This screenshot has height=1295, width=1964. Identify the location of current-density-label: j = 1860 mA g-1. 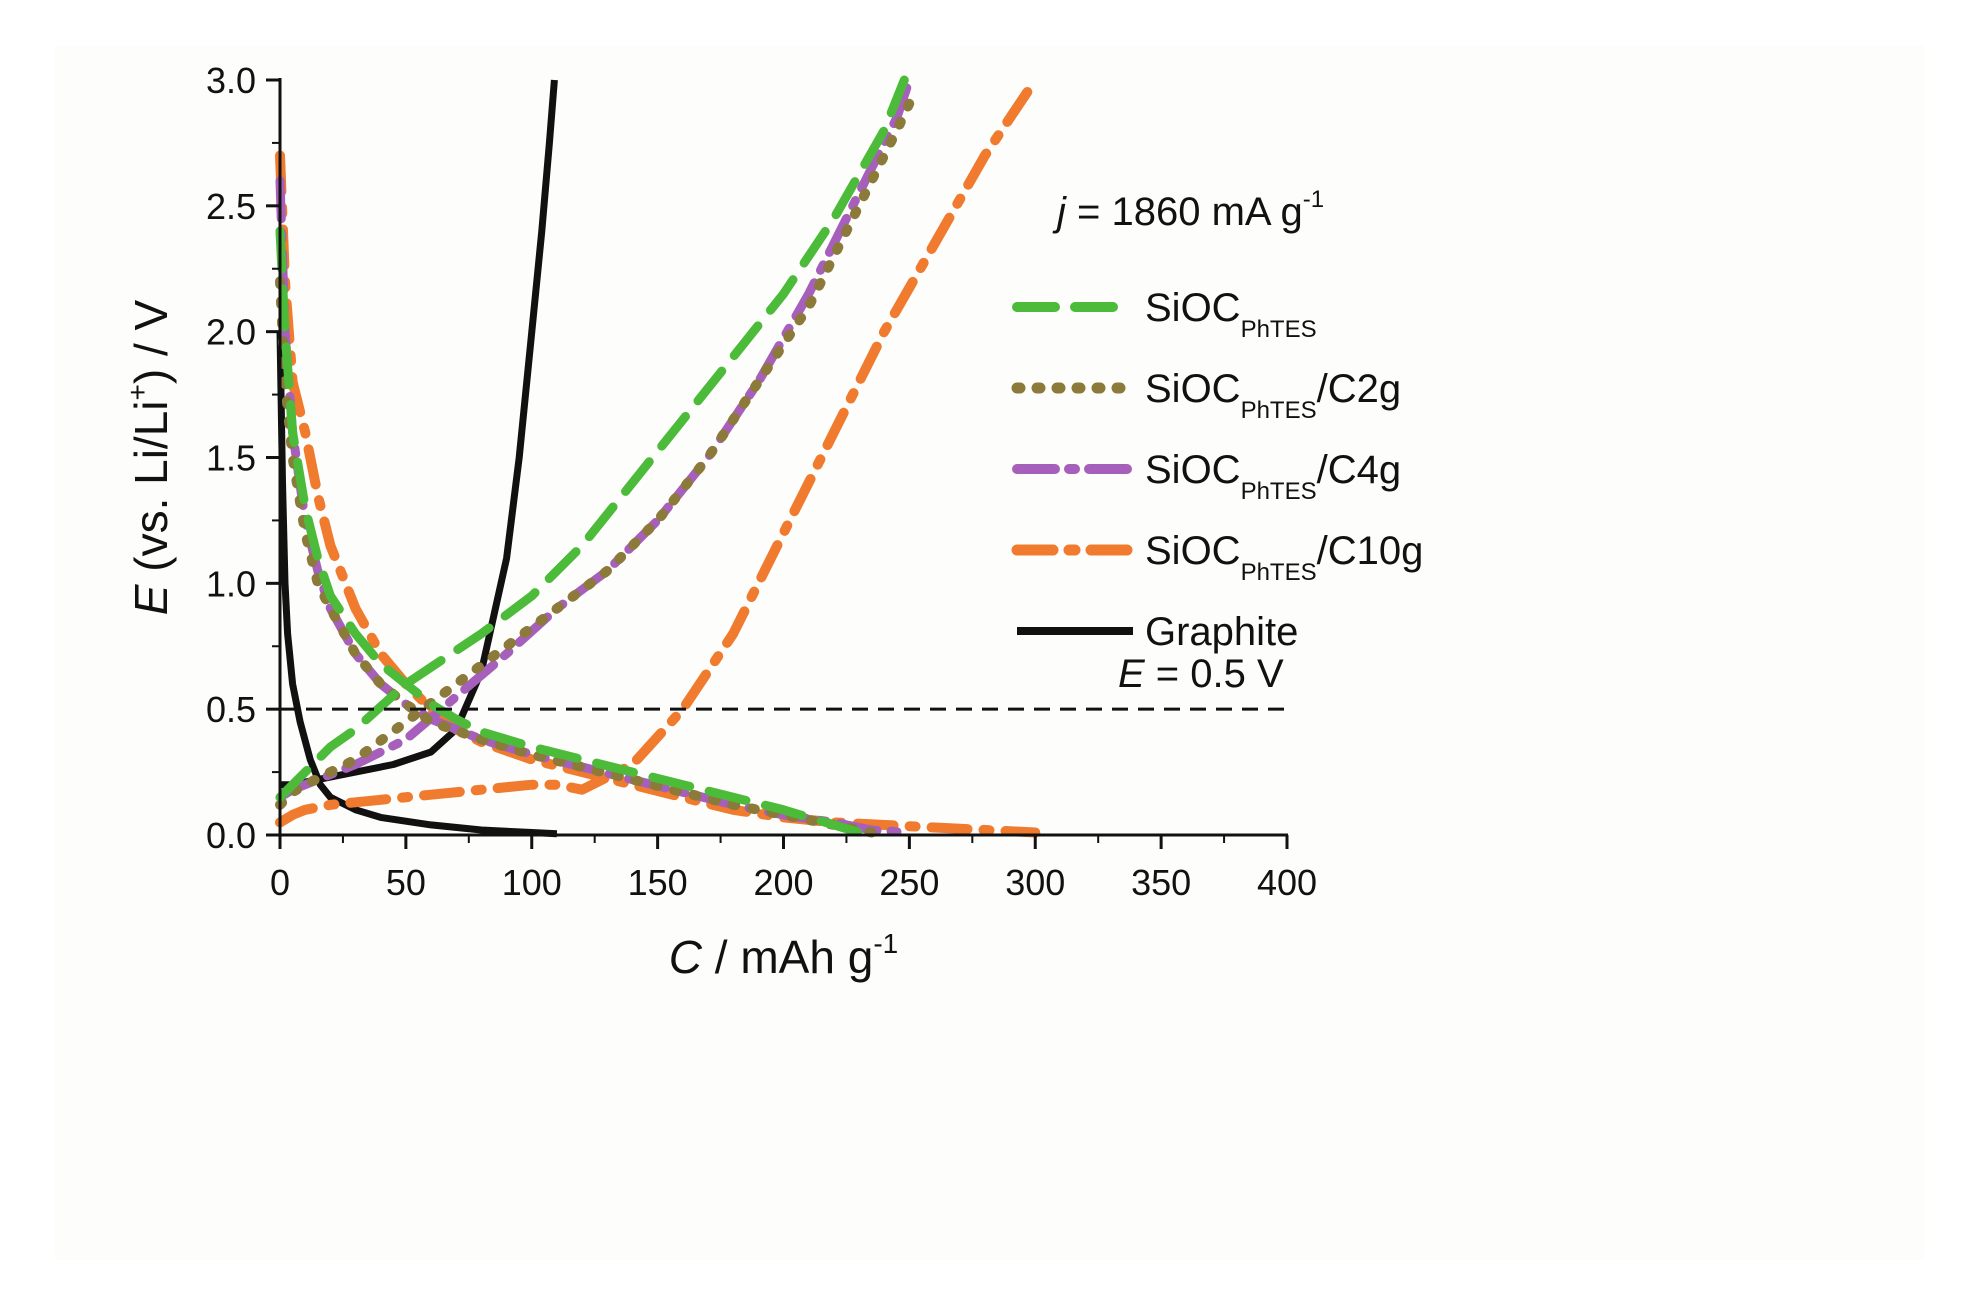
(1188, 210).